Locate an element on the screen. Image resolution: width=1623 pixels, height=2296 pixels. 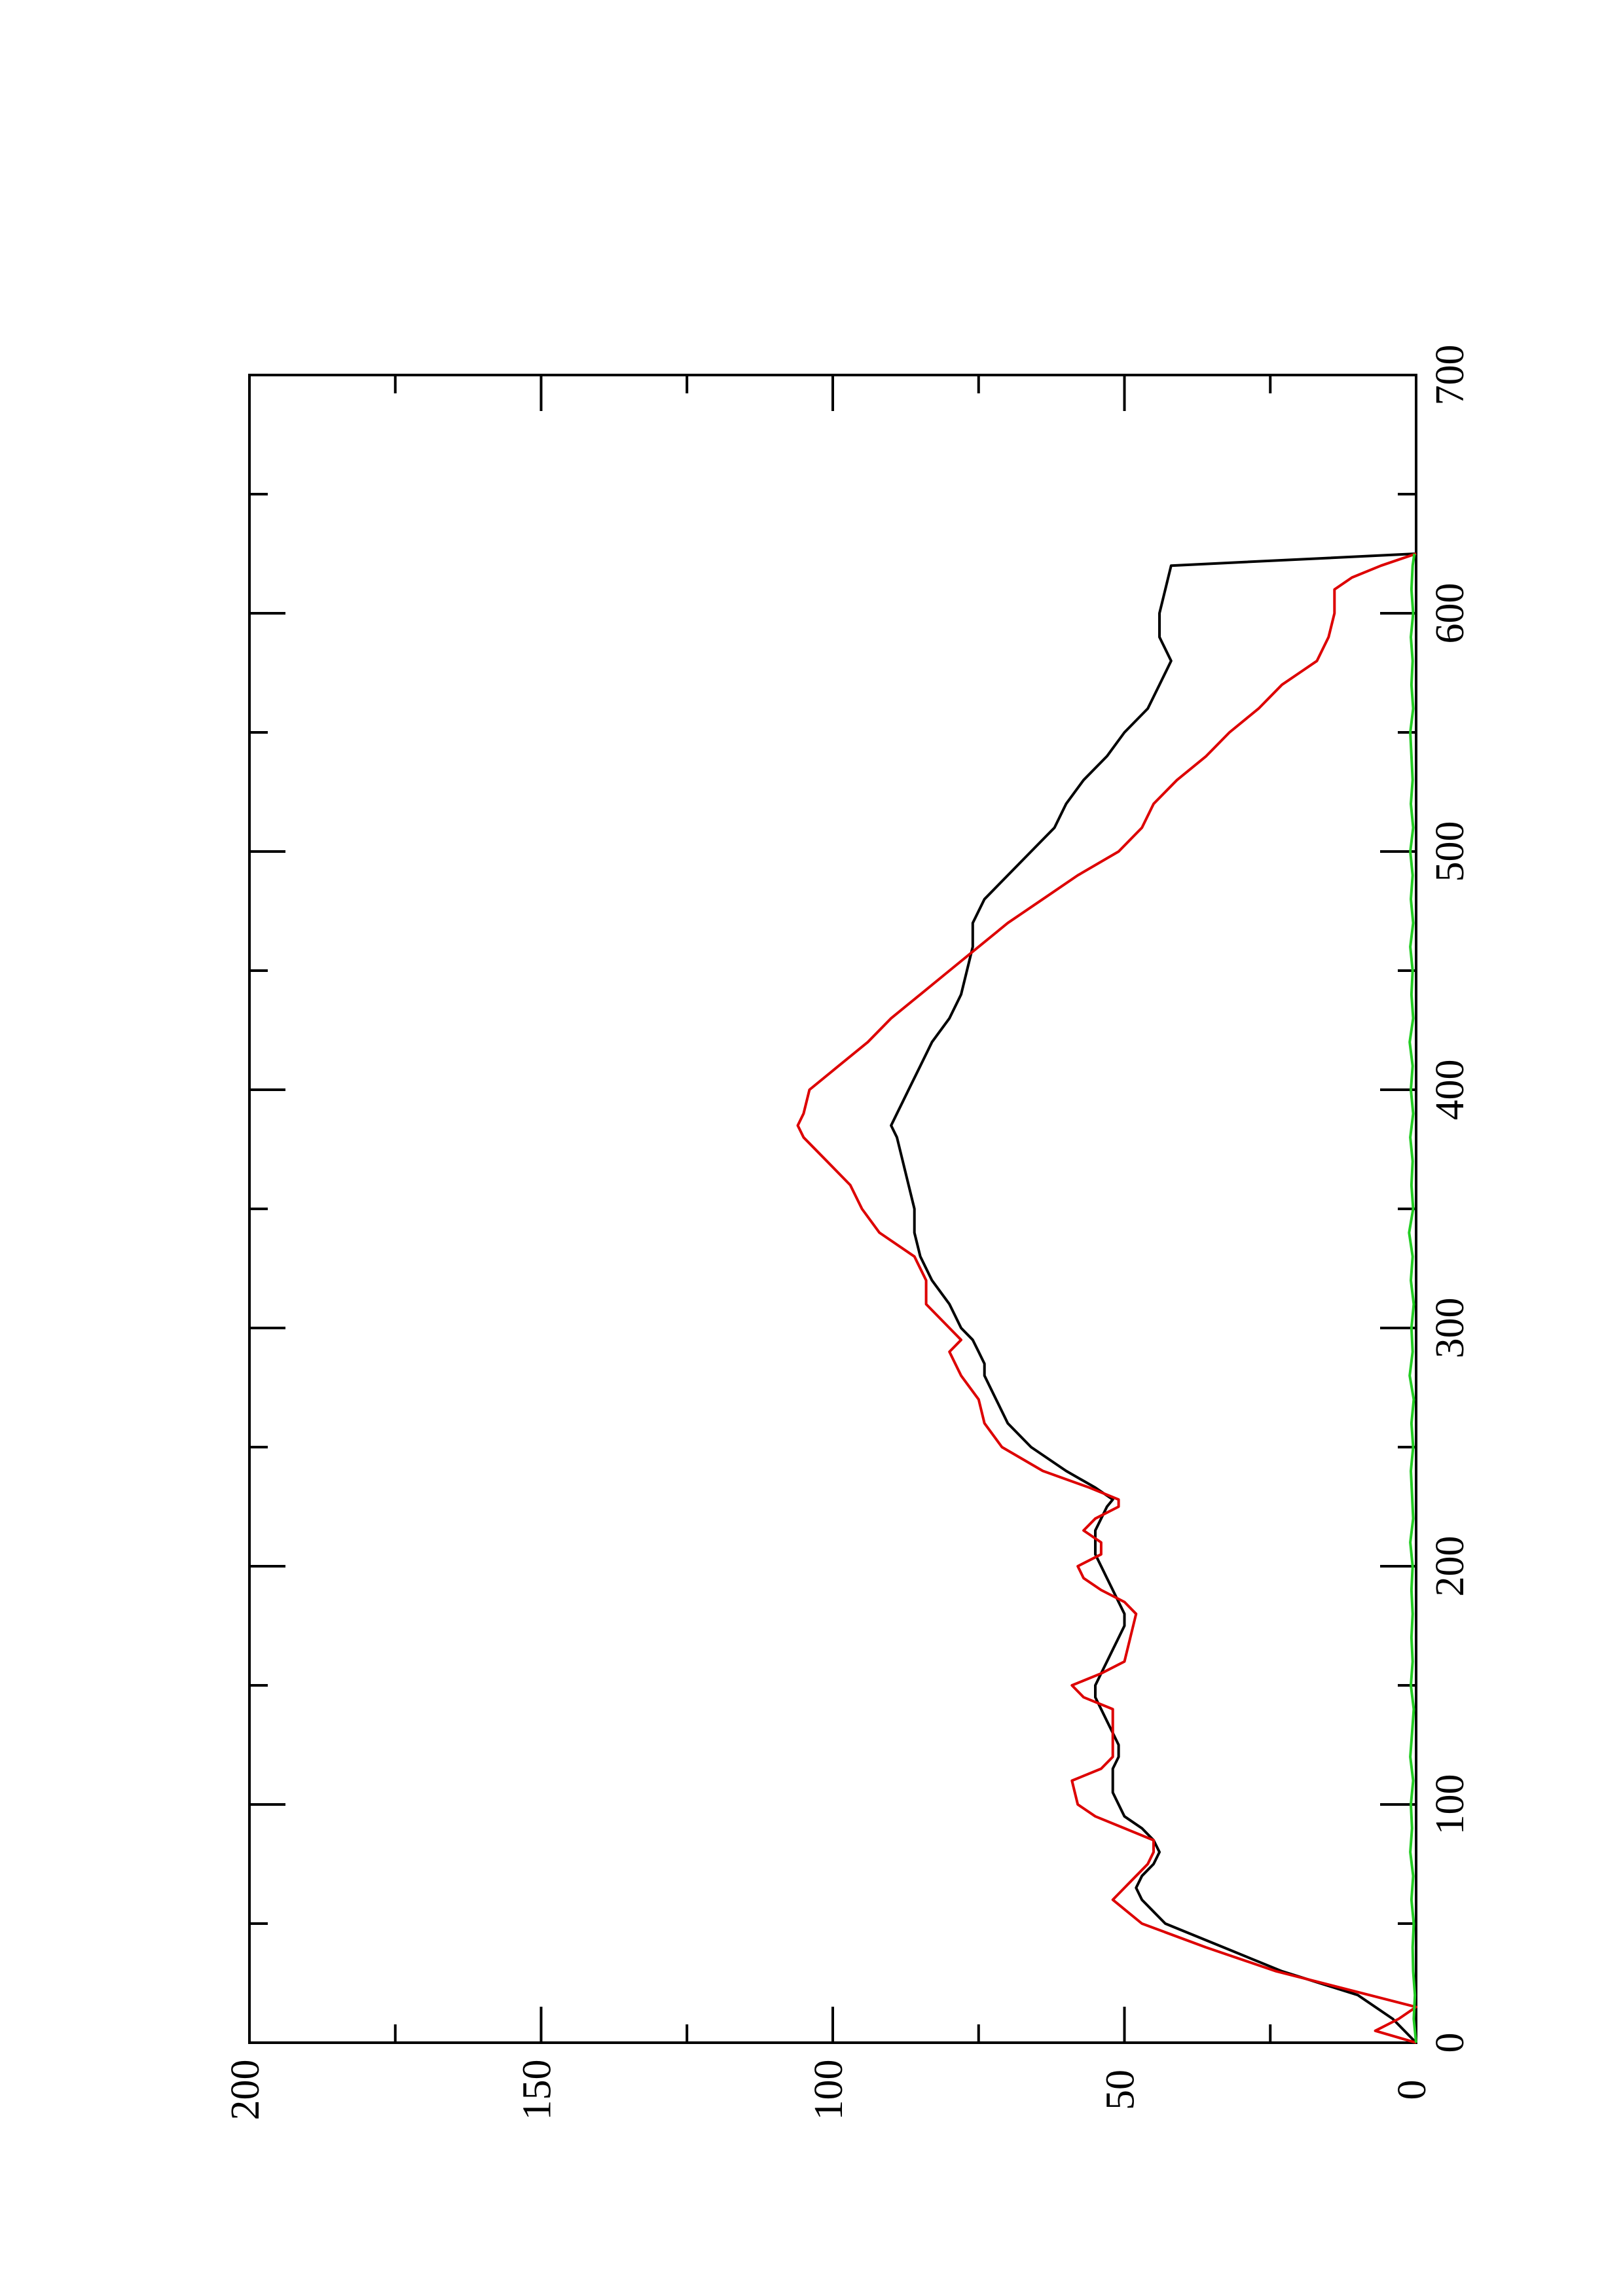
x-tick-label: 700 is located at coordinates (1450, 376).